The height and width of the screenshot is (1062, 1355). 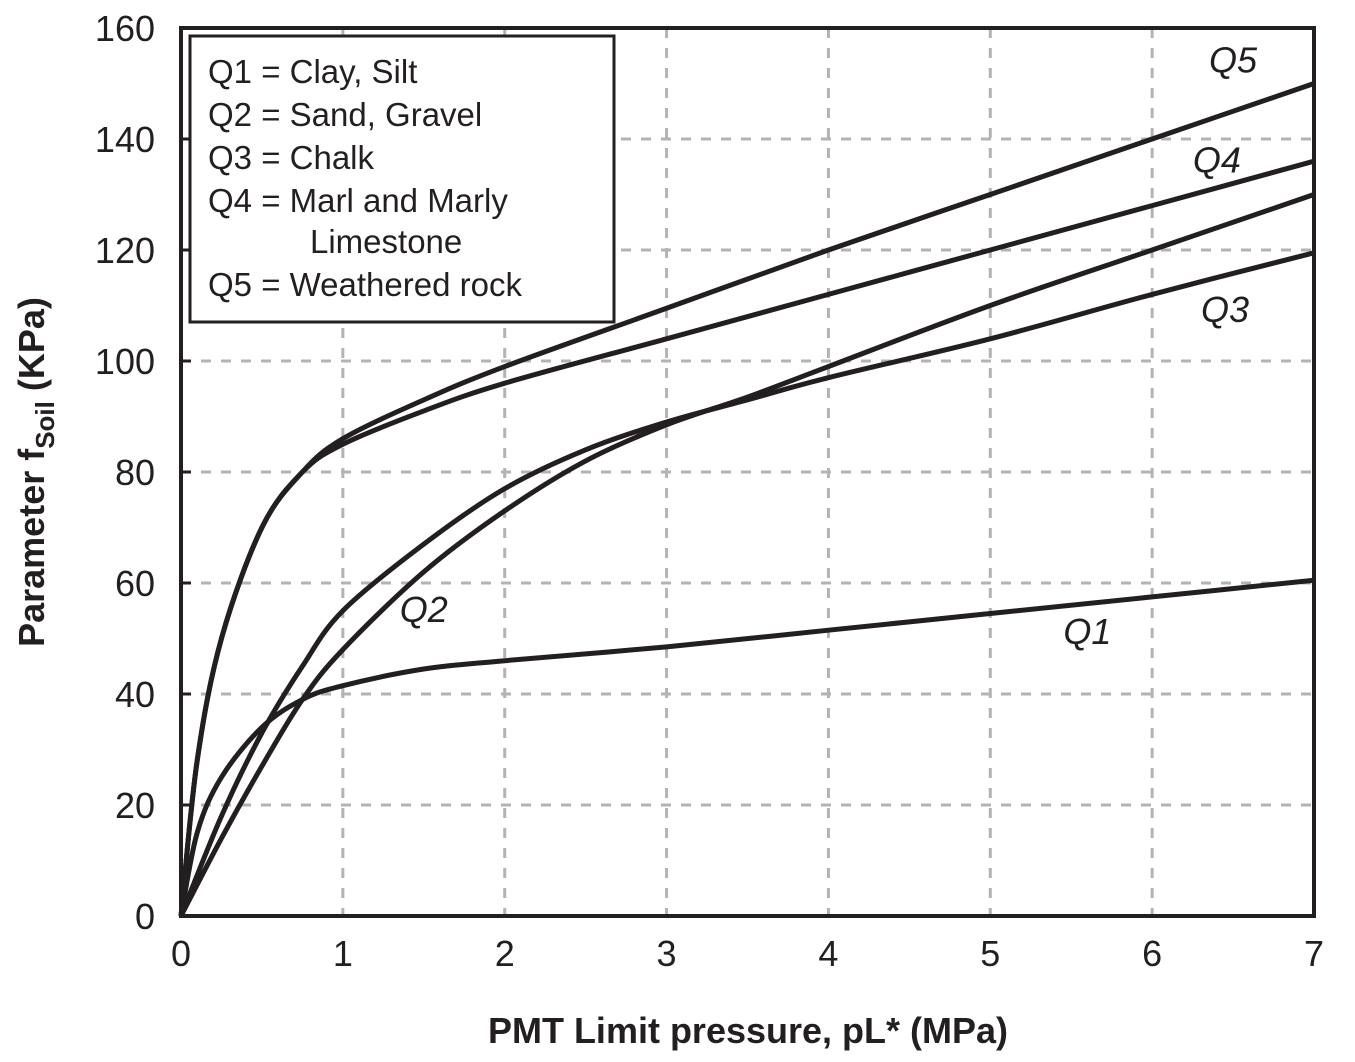 I want to click on y-axis-label: Parameter fSoil (KPa), so click(x=35, y=472).